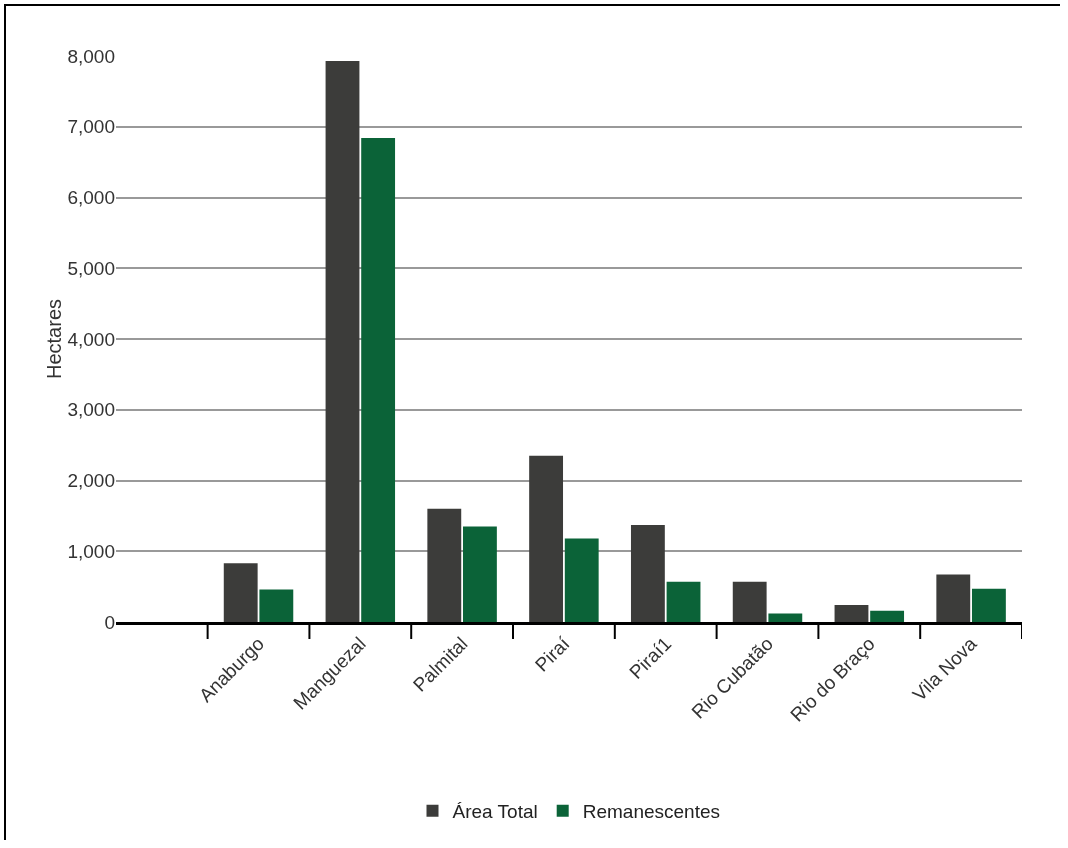 Image resolution: width=1068 pixels, height=848 pixels. I want to click on y-tick-label: 6,000, so click(91, 198).